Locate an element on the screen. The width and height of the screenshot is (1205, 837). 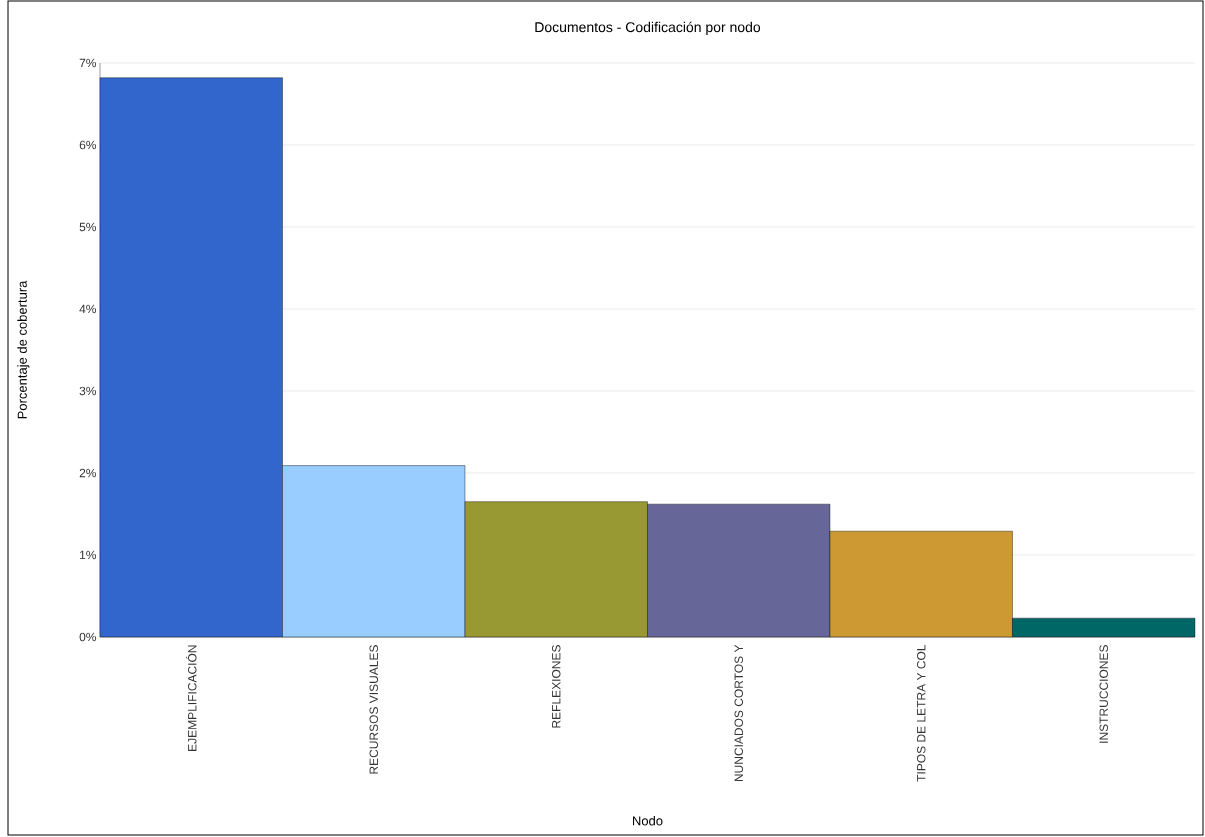
y-tick-label: 5% is located at coordinates (88, 227).